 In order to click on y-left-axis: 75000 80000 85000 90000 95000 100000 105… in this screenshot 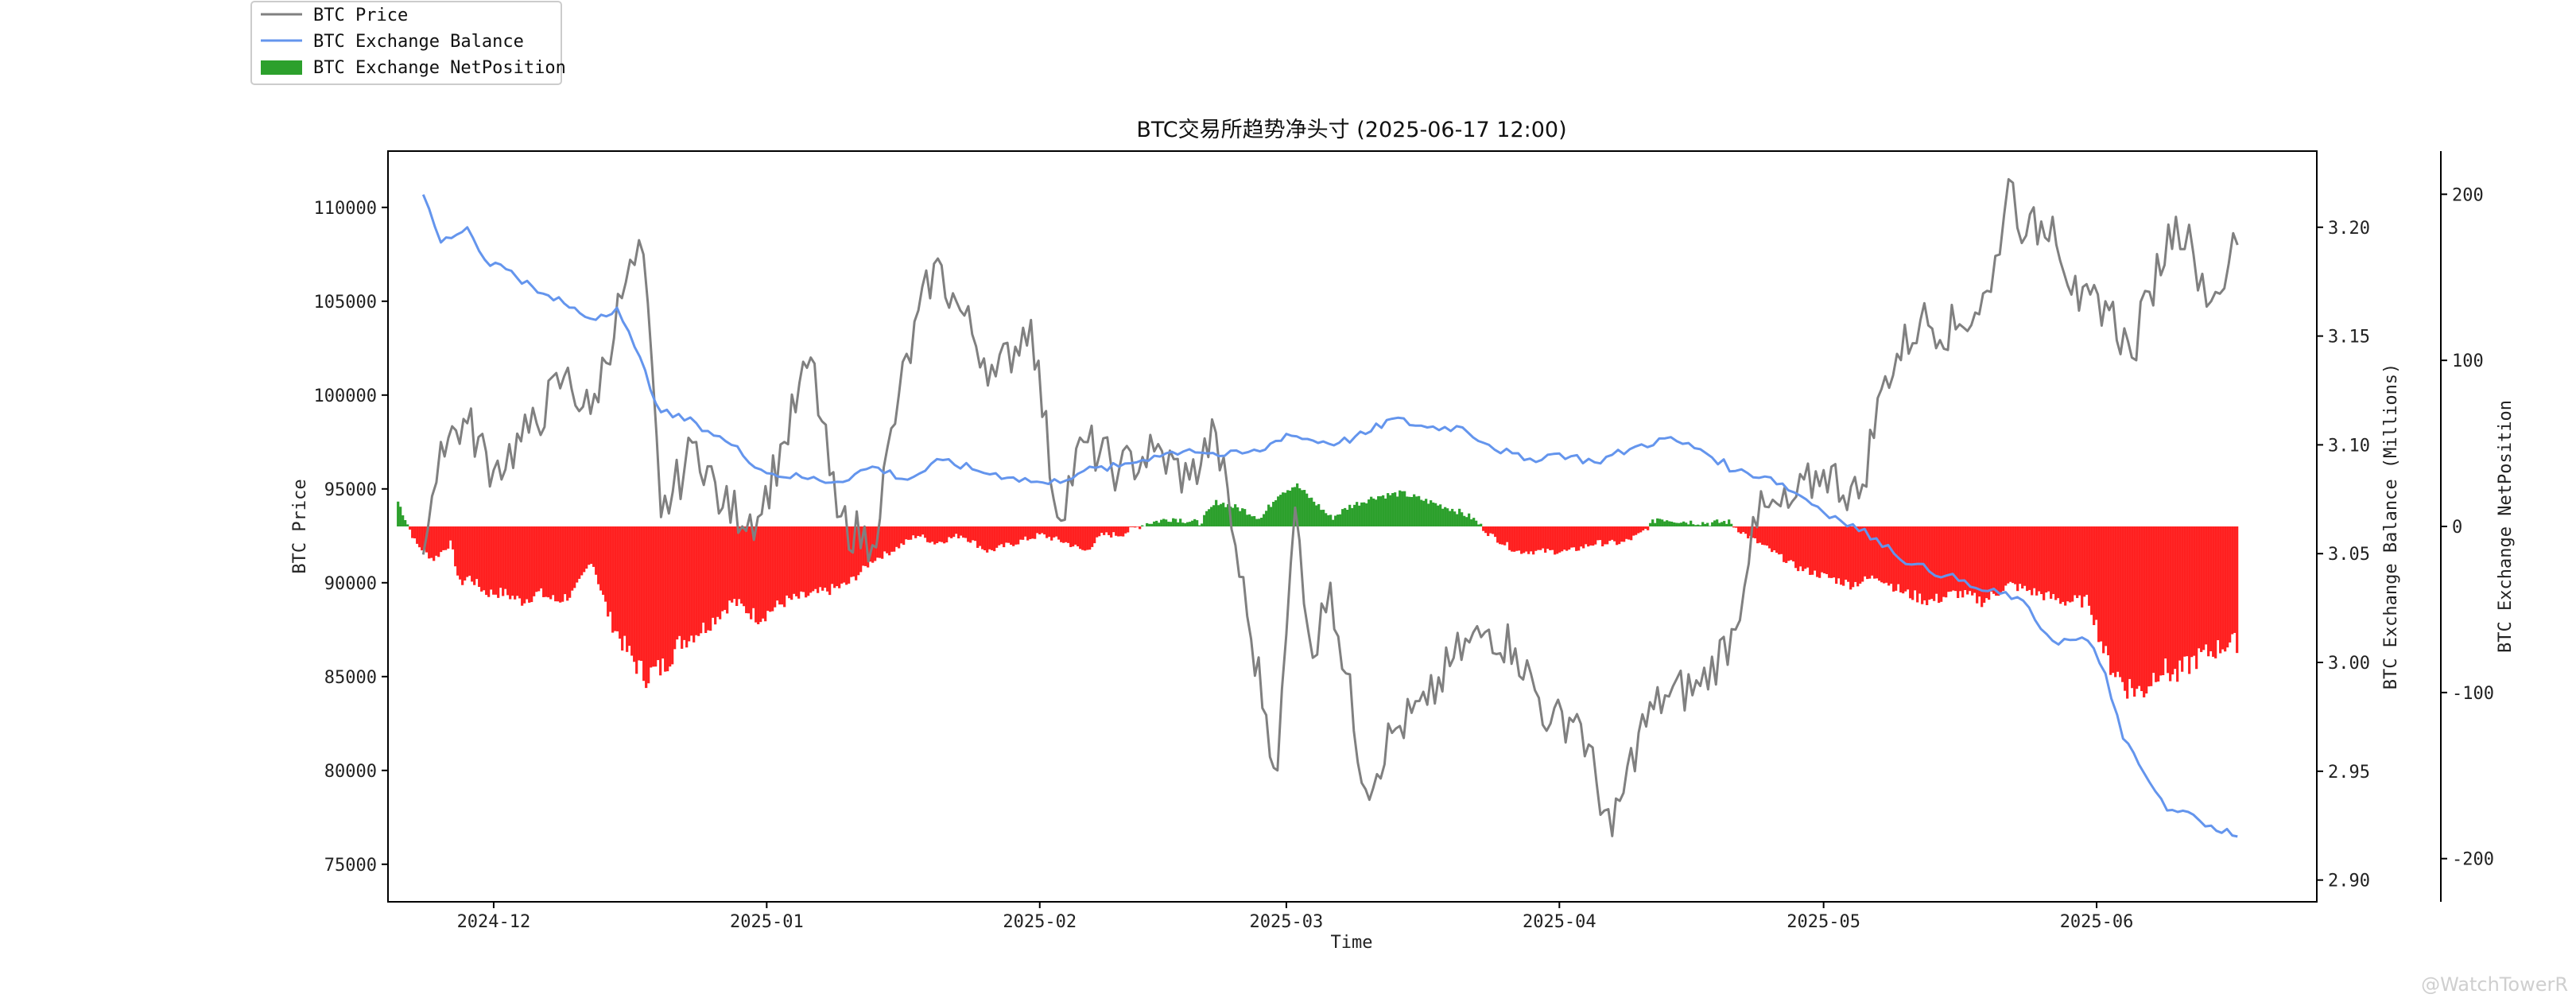, I will do `click(345, 537)`.